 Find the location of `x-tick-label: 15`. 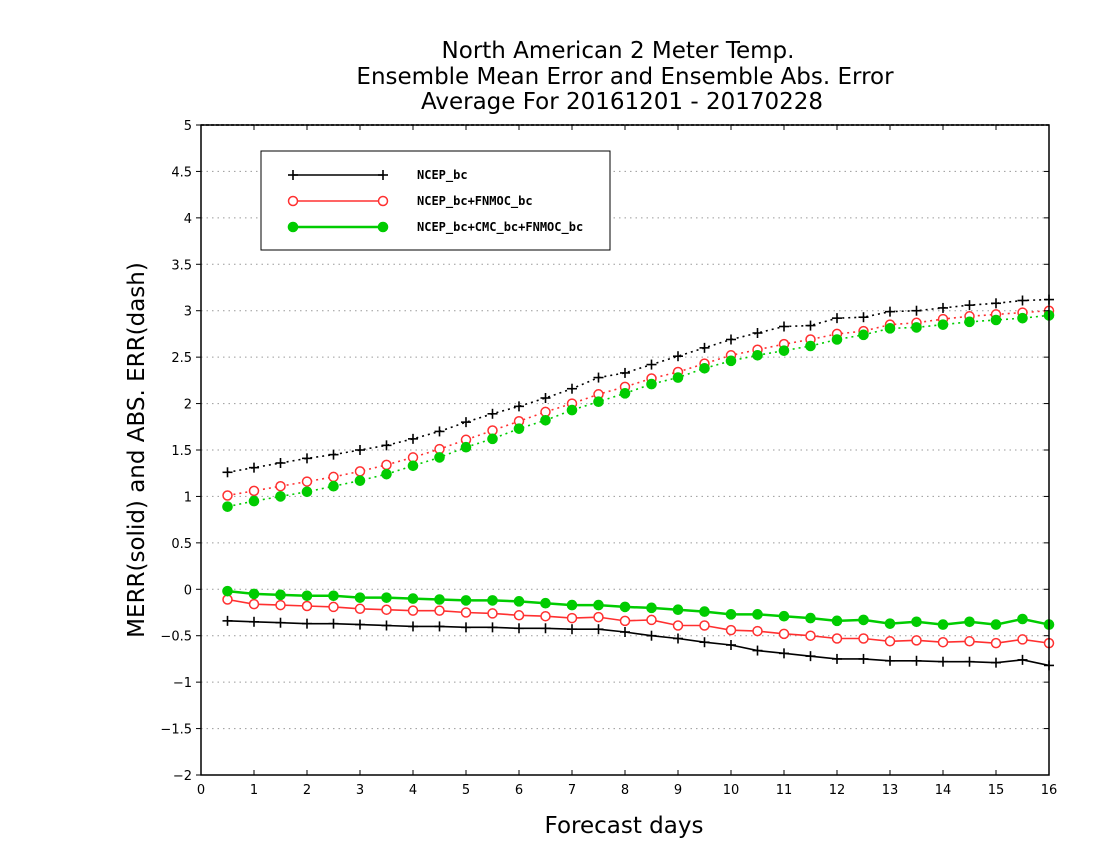

x-tick-label: 15 is located at coordinates (996, 790).